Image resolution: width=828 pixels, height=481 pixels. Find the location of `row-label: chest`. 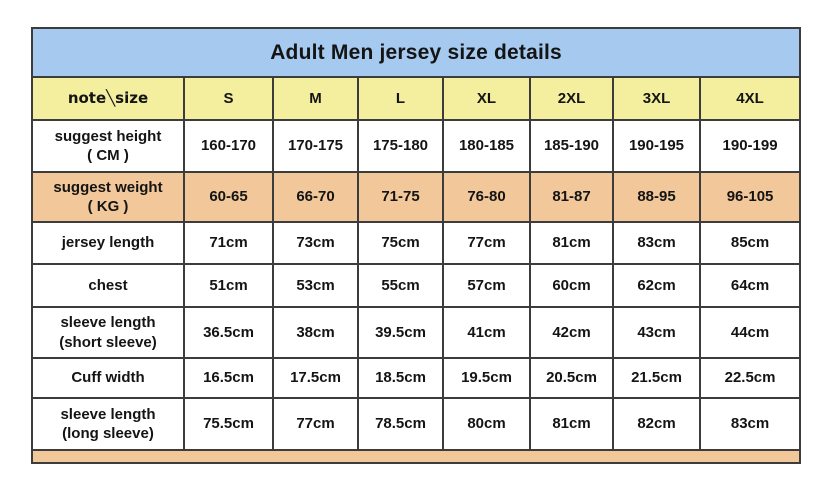

row-label: chest is located at coordinates (108, 285).